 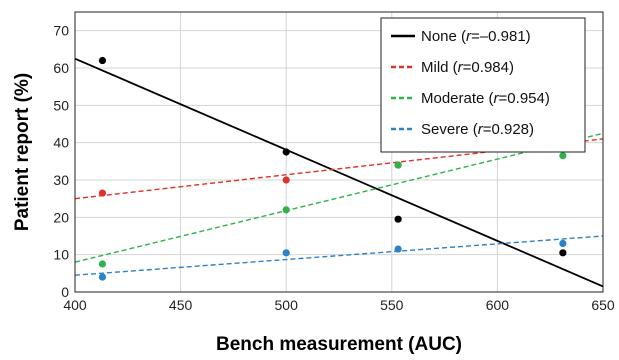 What do you see at coordinates (498, 305) in the screenshot?
I see `x-tick-label: 600` at bounding box center [498, 305].